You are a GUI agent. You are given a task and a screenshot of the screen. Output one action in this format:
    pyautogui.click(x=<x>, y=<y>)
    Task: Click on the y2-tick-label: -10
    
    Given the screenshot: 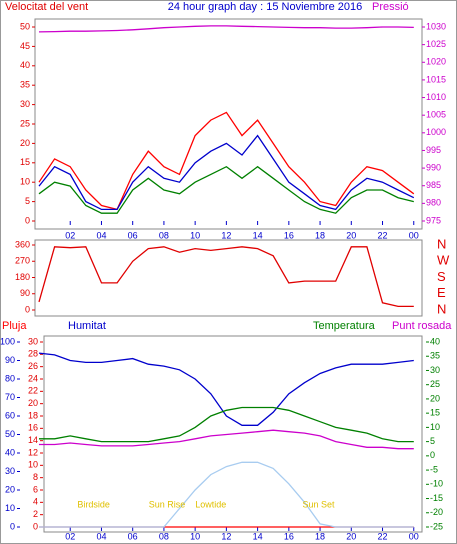 What is the action you would take?
    pyautogui.click(x=436, y=484)
    